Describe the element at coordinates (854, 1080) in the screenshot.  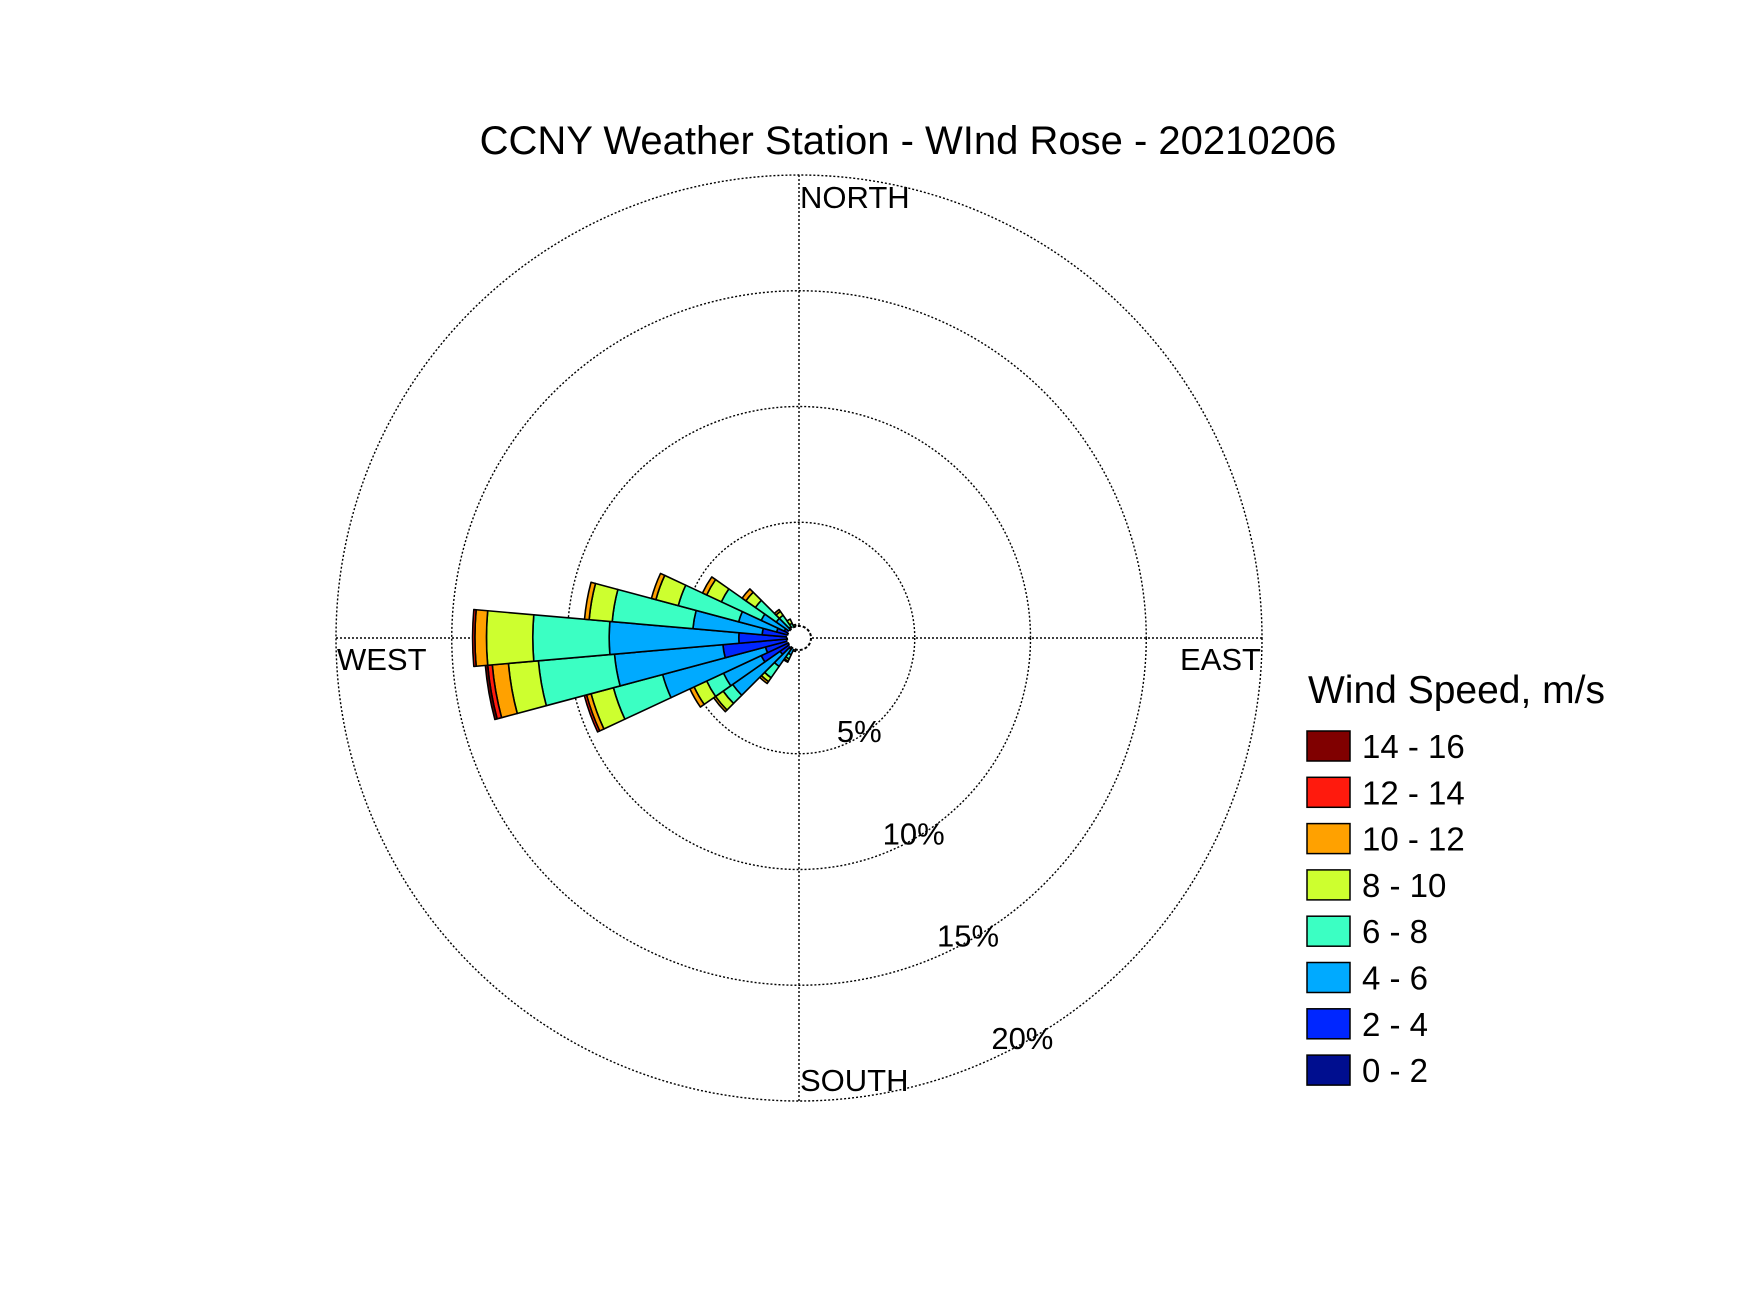
I see `south-label: SOUTH` at that location.